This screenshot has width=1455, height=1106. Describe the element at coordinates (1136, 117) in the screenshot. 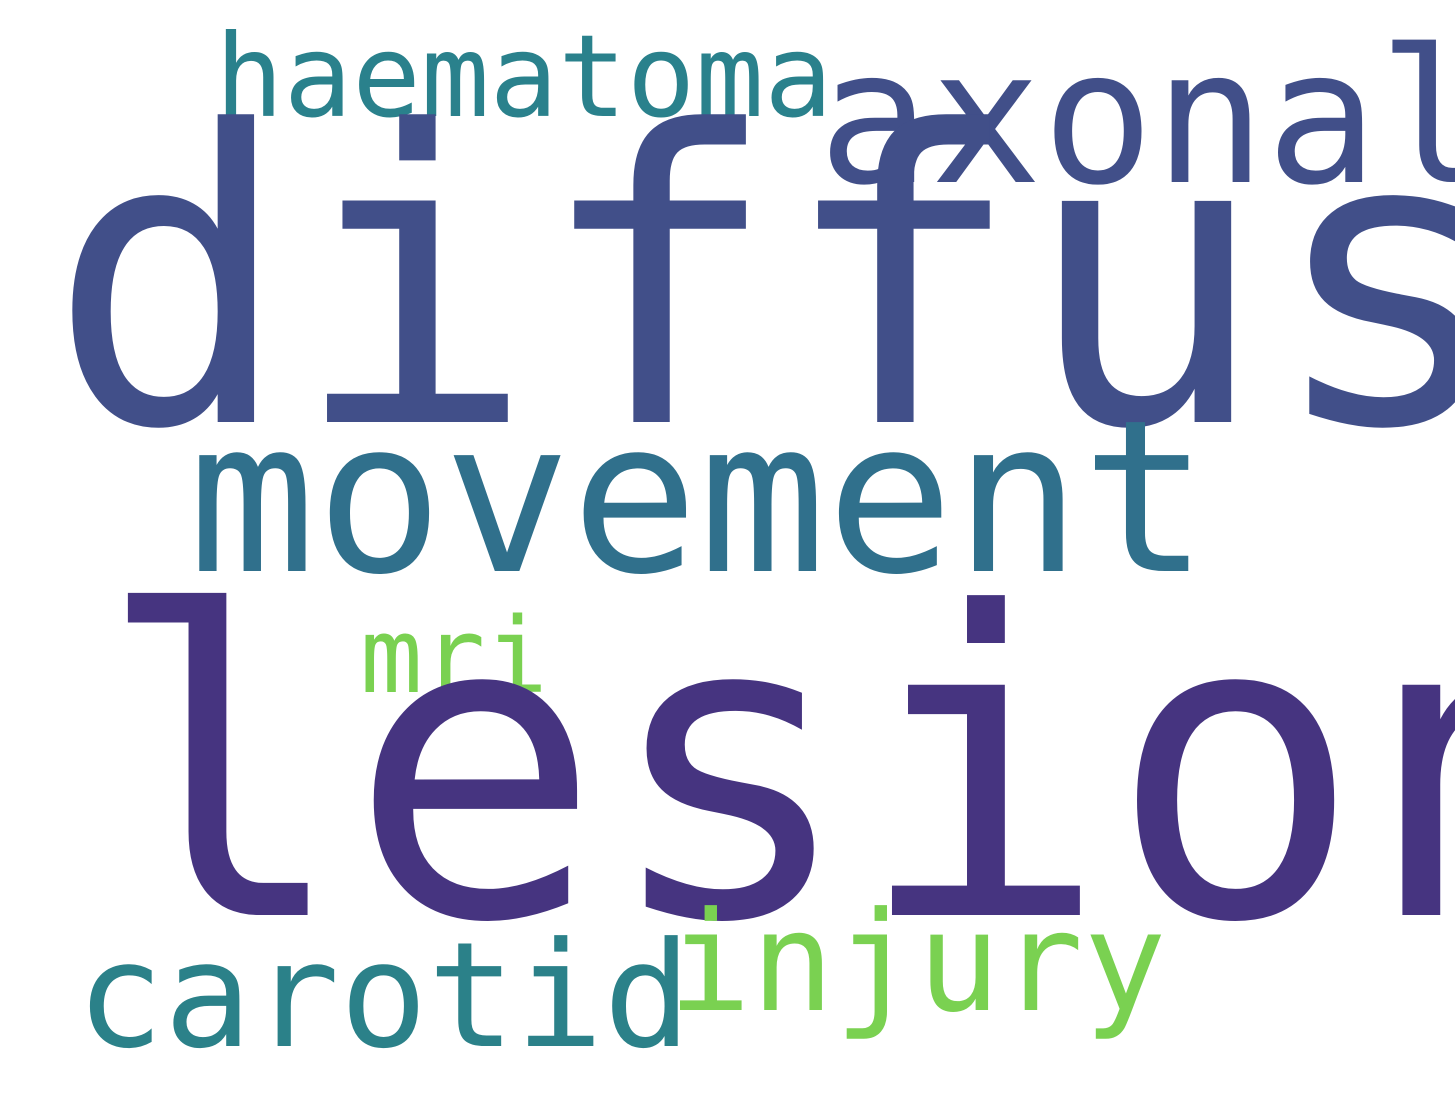

I see `word-axonal: axonal` at that location.